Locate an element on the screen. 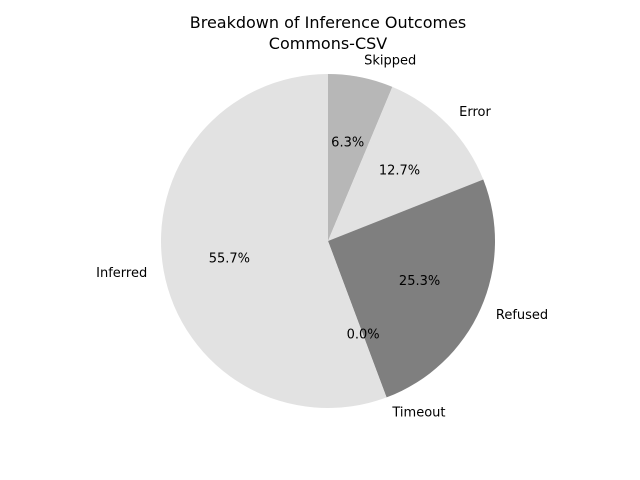 The width and height of the screenshot is (640, 480). slice-label-inferred: Inferred is located at coordinates (121, 273).